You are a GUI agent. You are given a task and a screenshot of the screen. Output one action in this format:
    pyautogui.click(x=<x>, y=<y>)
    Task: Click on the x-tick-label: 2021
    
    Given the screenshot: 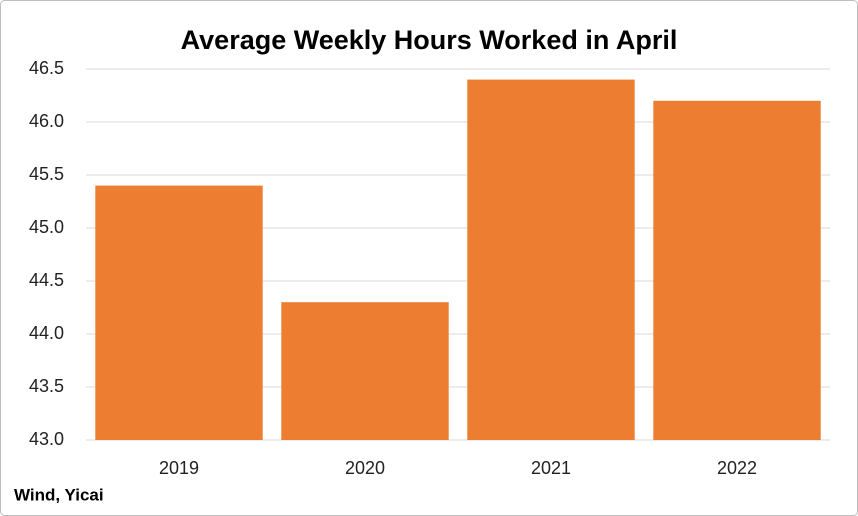 What is the action you would take?
    pyautogui.click(x=551, y=468)
    